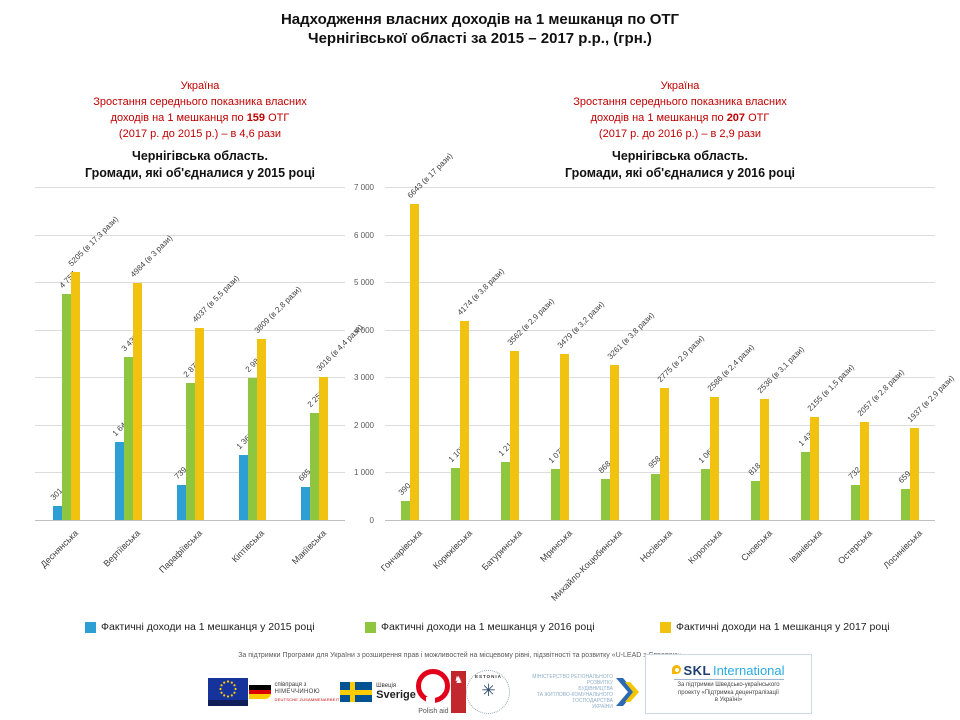 The height and width of the screenshot is (720, 960). Describe the element at coordinates (59, 549) in the screenshot. I see `category-label-Деснянська: Деснянська` at that location.